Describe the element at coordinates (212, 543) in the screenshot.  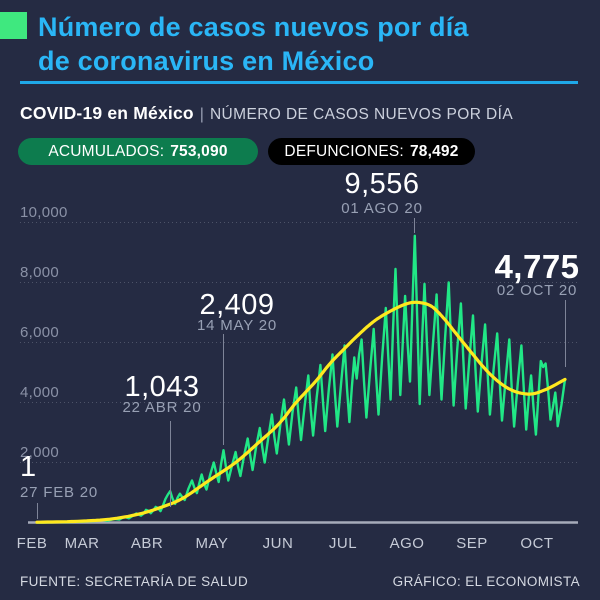
I see `x-tick-label: MAY` at that location.